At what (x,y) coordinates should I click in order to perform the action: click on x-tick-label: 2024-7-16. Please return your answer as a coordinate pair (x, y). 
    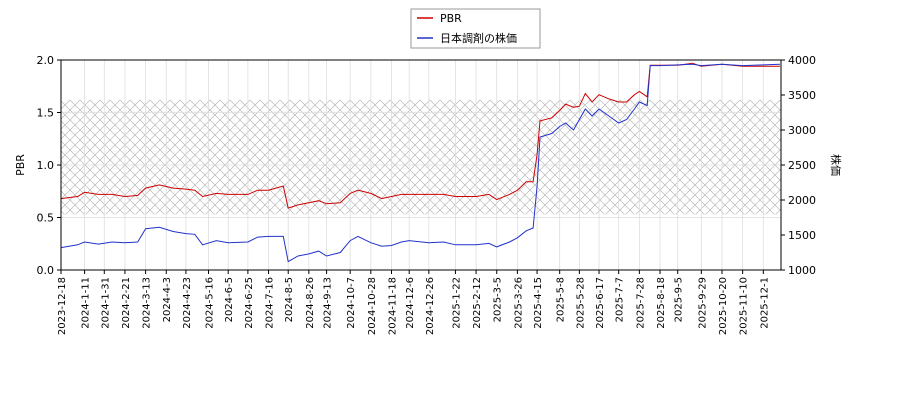
    Looking at the image, I should click on (270, 303).